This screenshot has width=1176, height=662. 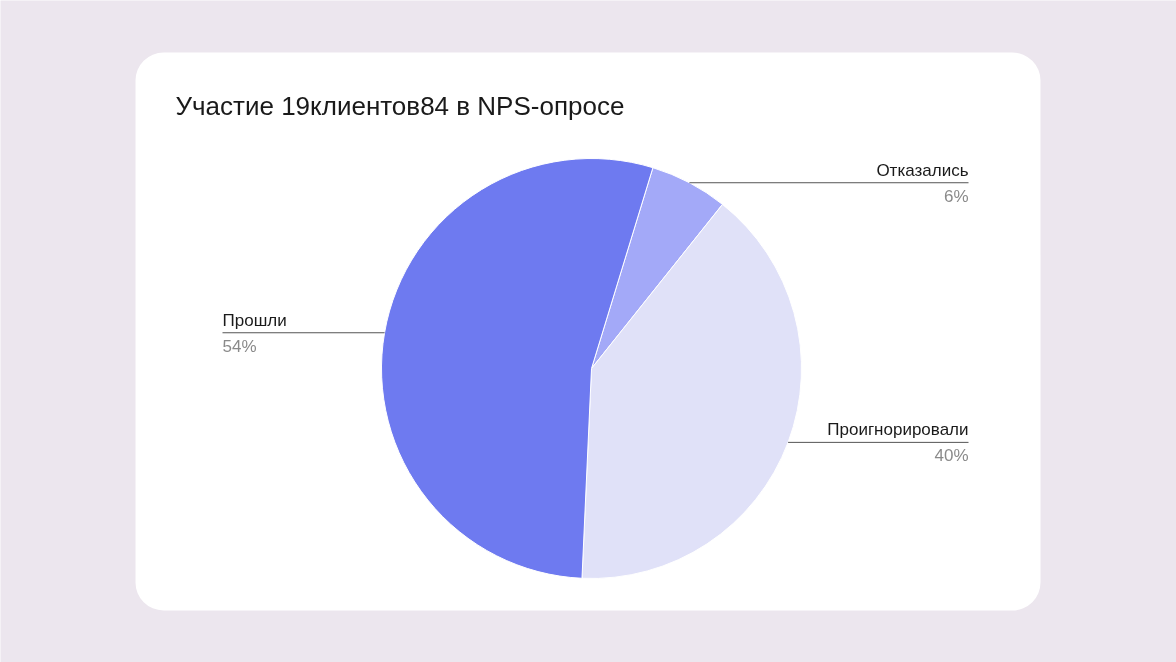 What do you see at coordinates (951, 456) in the screenshot?
I see `data-label: 40%` at bounding box center [951, 456].